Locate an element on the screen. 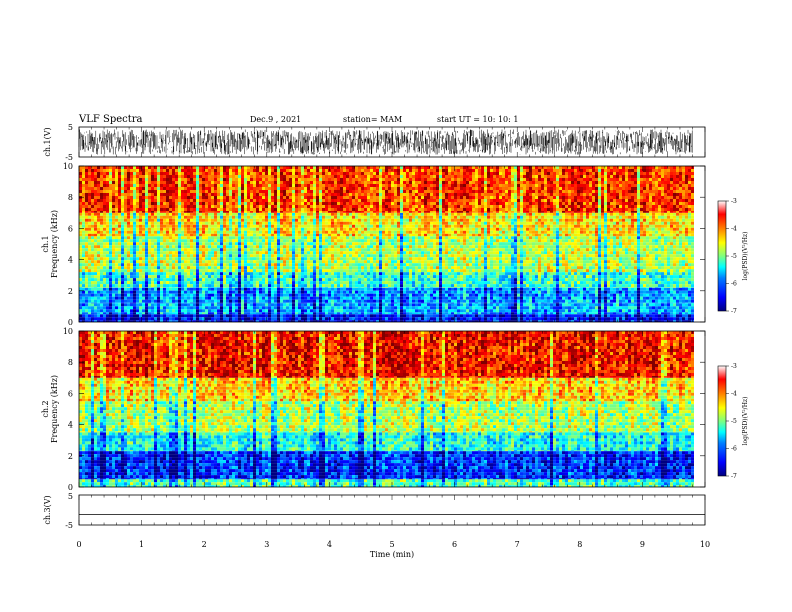  ch1-waveform-panel: 5 -5 ch.1(V) is located at coordinates (374, 142).